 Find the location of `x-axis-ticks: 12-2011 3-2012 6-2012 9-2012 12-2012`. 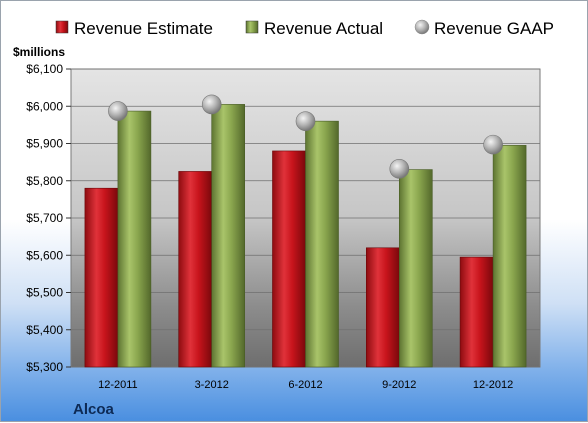

x-axis-ticks: 12-2011 3-2012 6-2012 9-2012 12-2012 is located at coordinates (305, 385).